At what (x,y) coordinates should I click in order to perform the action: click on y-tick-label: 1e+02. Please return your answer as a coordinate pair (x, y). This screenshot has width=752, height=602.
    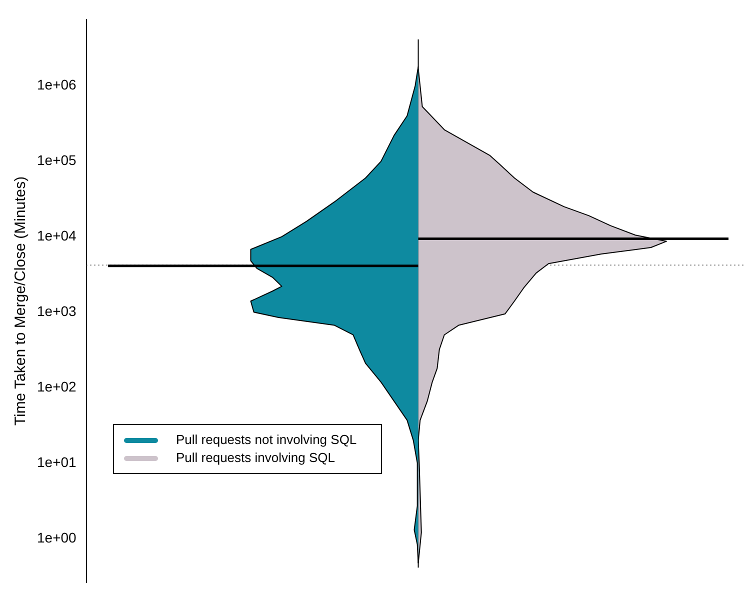
    Looking at the image, I should click on (56, 386).